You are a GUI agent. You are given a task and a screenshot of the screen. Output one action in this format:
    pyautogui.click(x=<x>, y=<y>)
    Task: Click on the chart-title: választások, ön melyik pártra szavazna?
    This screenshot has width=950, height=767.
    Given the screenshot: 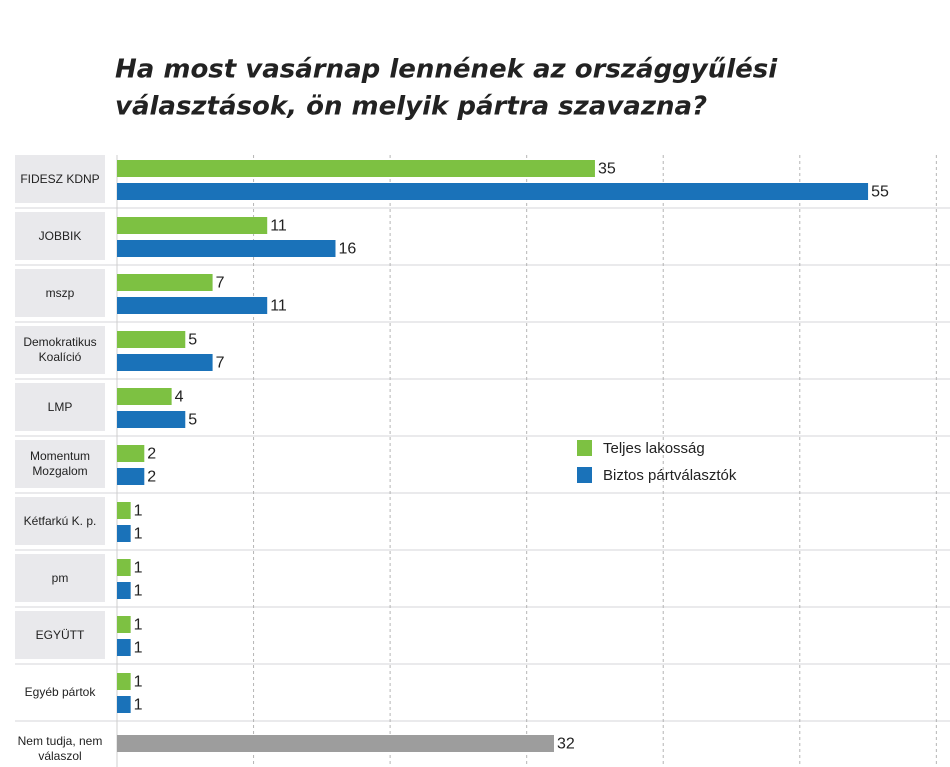 What is the action you would take?
    pyautogui.click(x=411, y=107)
    